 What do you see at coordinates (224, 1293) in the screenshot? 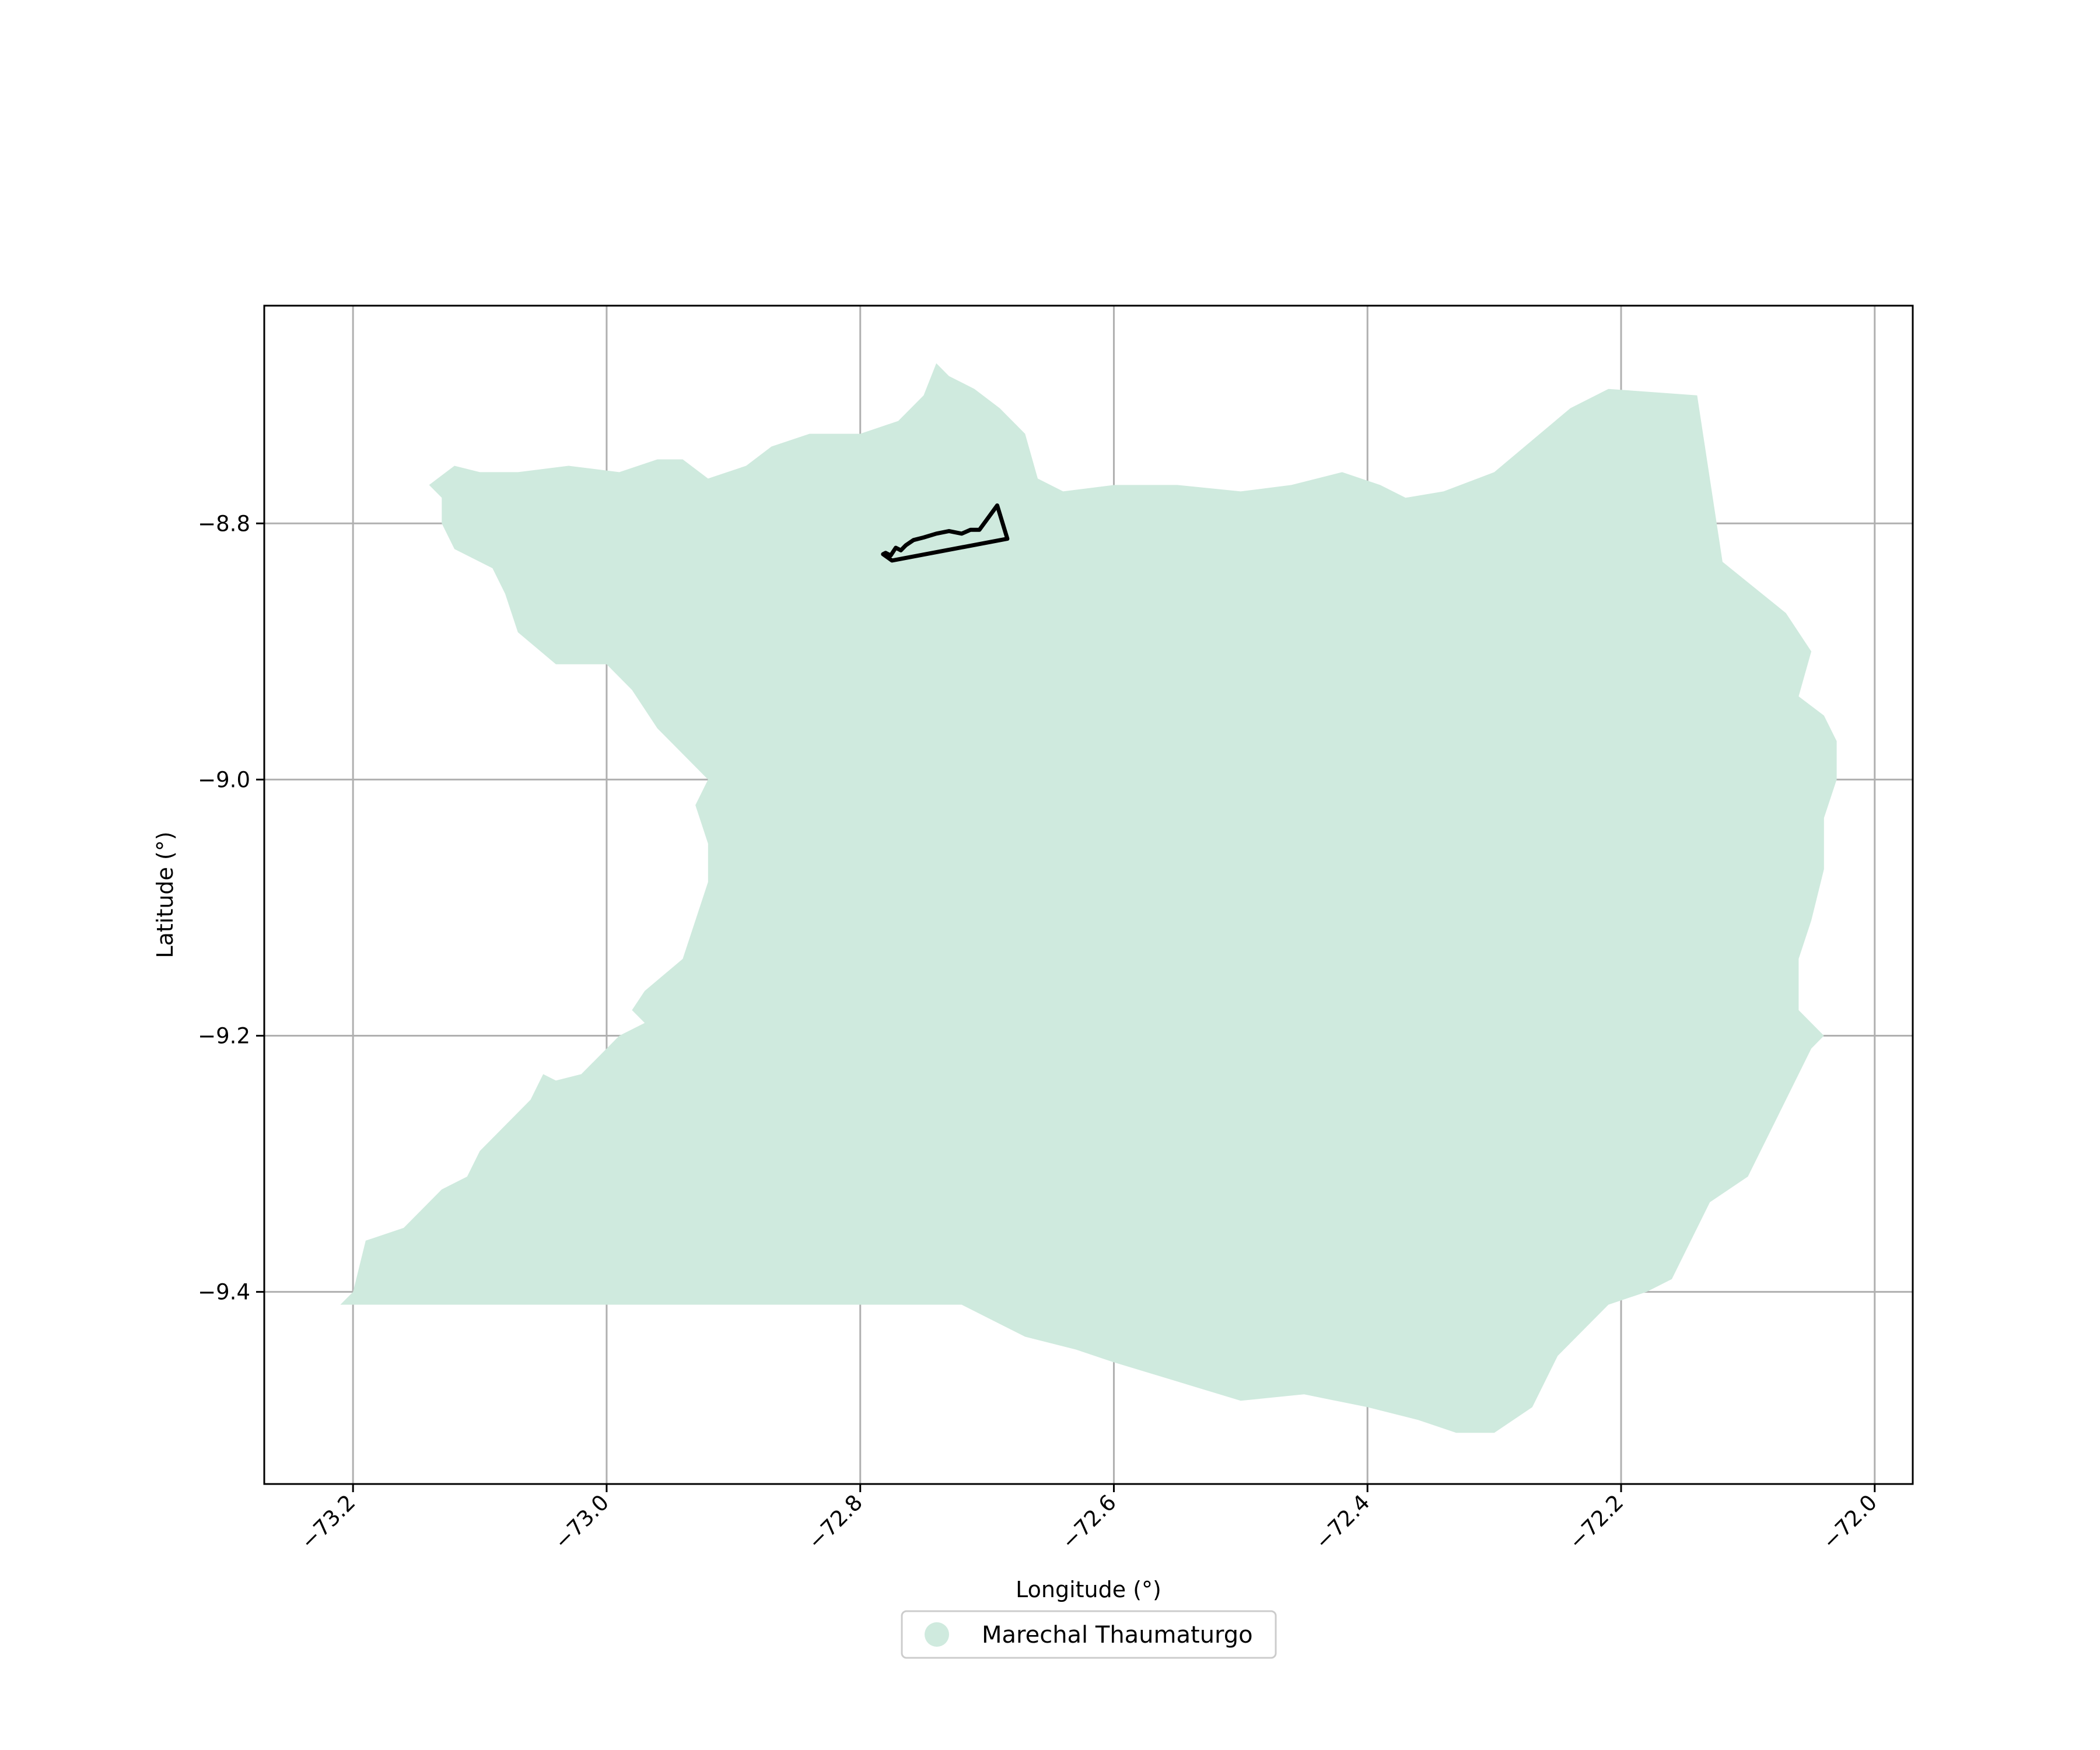
I see `y-tick-label: −9.4` at bounding box center [224, 1293].